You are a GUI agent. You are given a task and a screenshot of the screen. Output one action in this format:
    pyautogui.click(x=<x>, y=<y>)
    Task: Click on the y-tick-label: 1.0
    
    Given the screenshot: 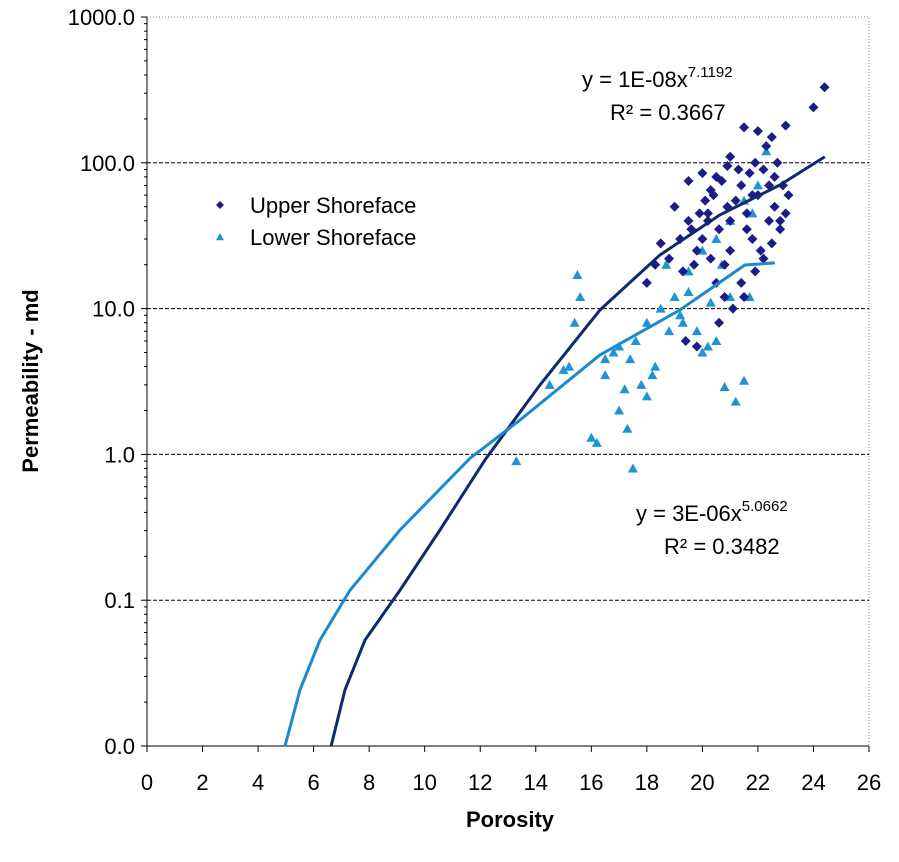 What is the action you would take?
    pyautogui.click(x=119, y=454)
    